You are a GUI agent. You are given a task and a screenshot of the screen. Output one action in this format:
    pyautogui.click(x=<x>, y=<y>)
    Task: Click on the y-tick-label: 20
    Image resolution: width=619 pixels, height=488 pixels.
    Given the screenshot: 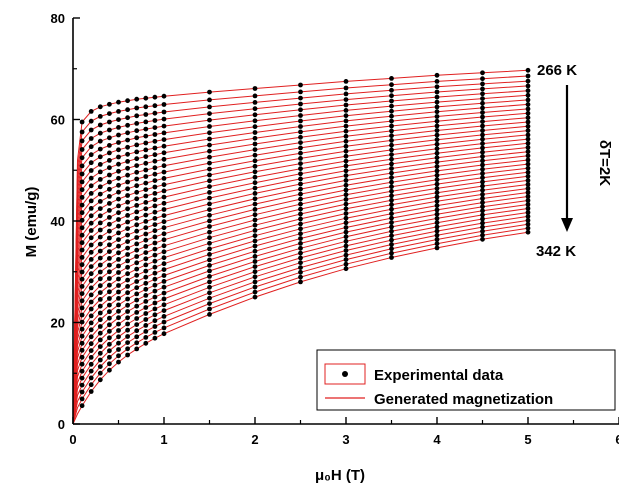 What is the action you would take?
    pyautogui.click(x=58, y=323)
    